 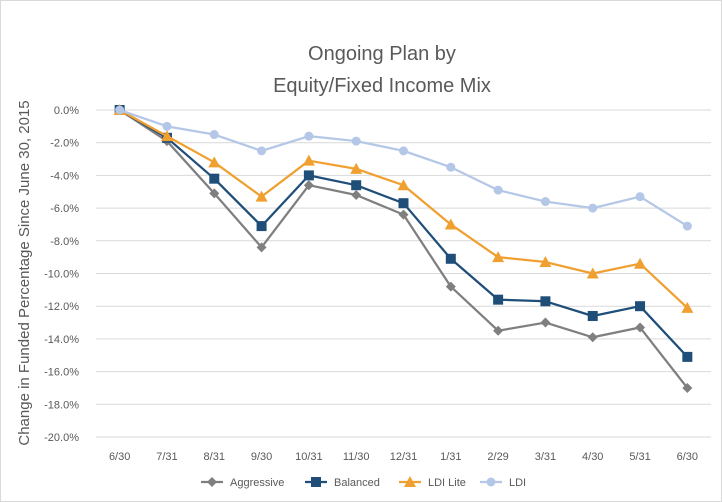 What do you see at coordinates (357, 483) in the screenshot?
I see `legend-label: Balanced` at bounding box center [357, 483].